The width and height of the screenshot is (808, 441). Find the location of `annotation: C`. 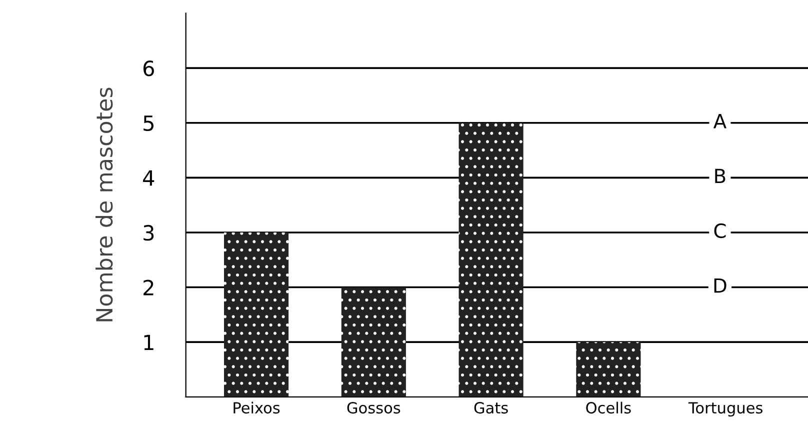

annotation: C is located at coordinates (720, 230).